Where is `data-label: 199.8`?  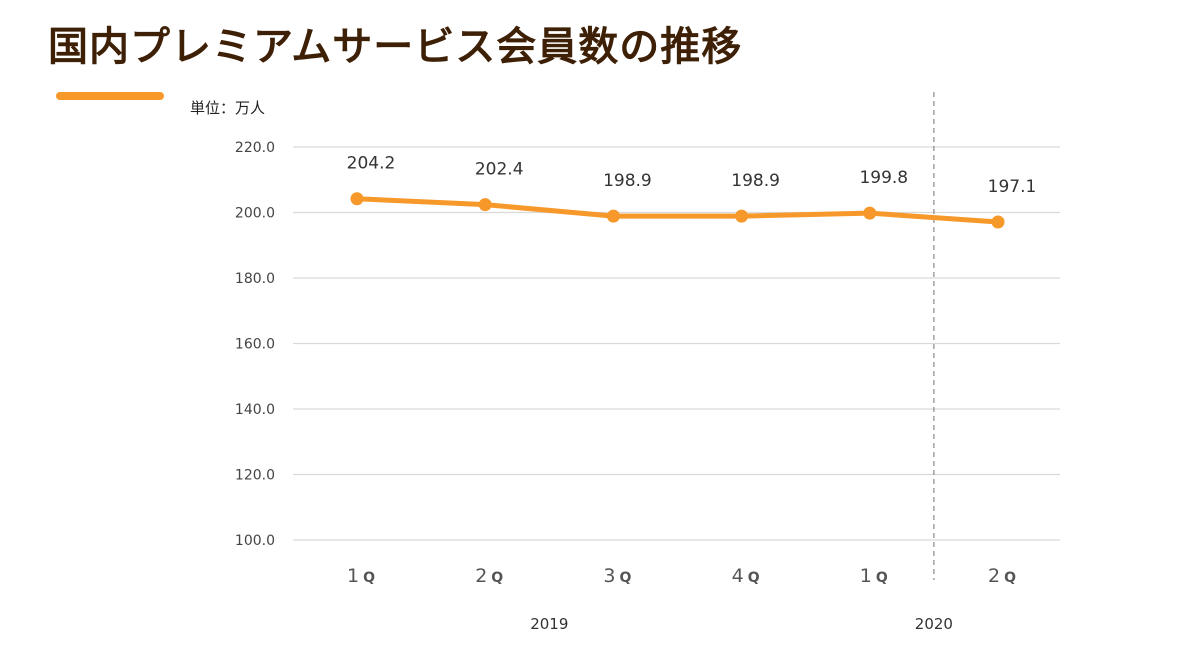 data-label: 199.8 is located at coordinates (883, 178).